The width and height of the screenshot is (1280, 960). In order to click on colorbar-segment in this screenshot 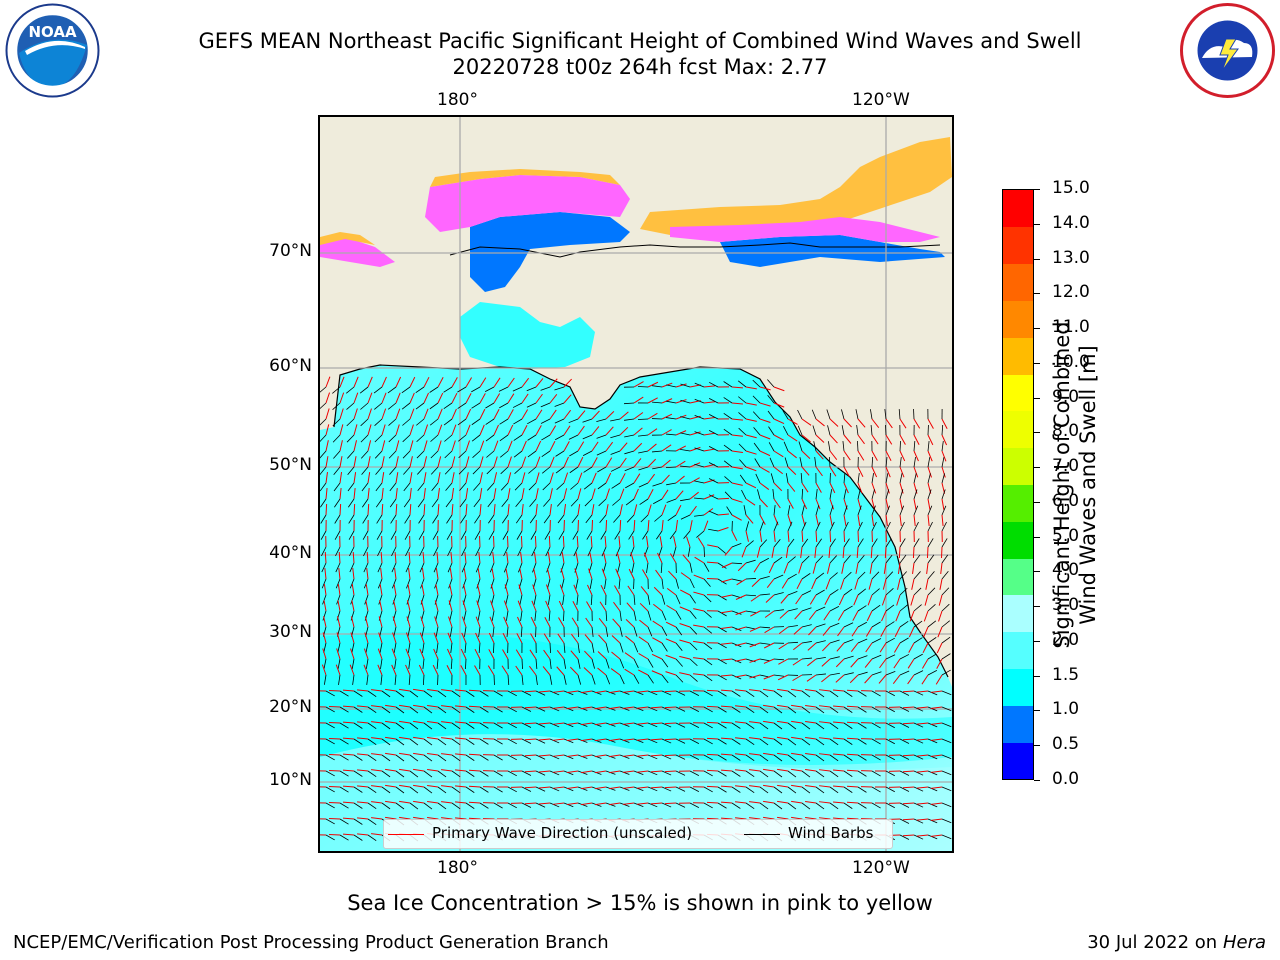, I will do `click(1018, 466)`.